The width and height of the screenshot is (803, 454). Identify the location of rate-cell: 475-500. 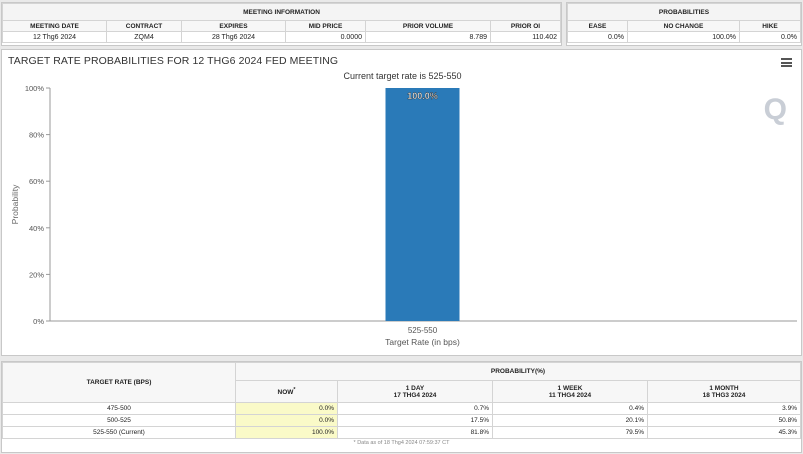
(119, 408).